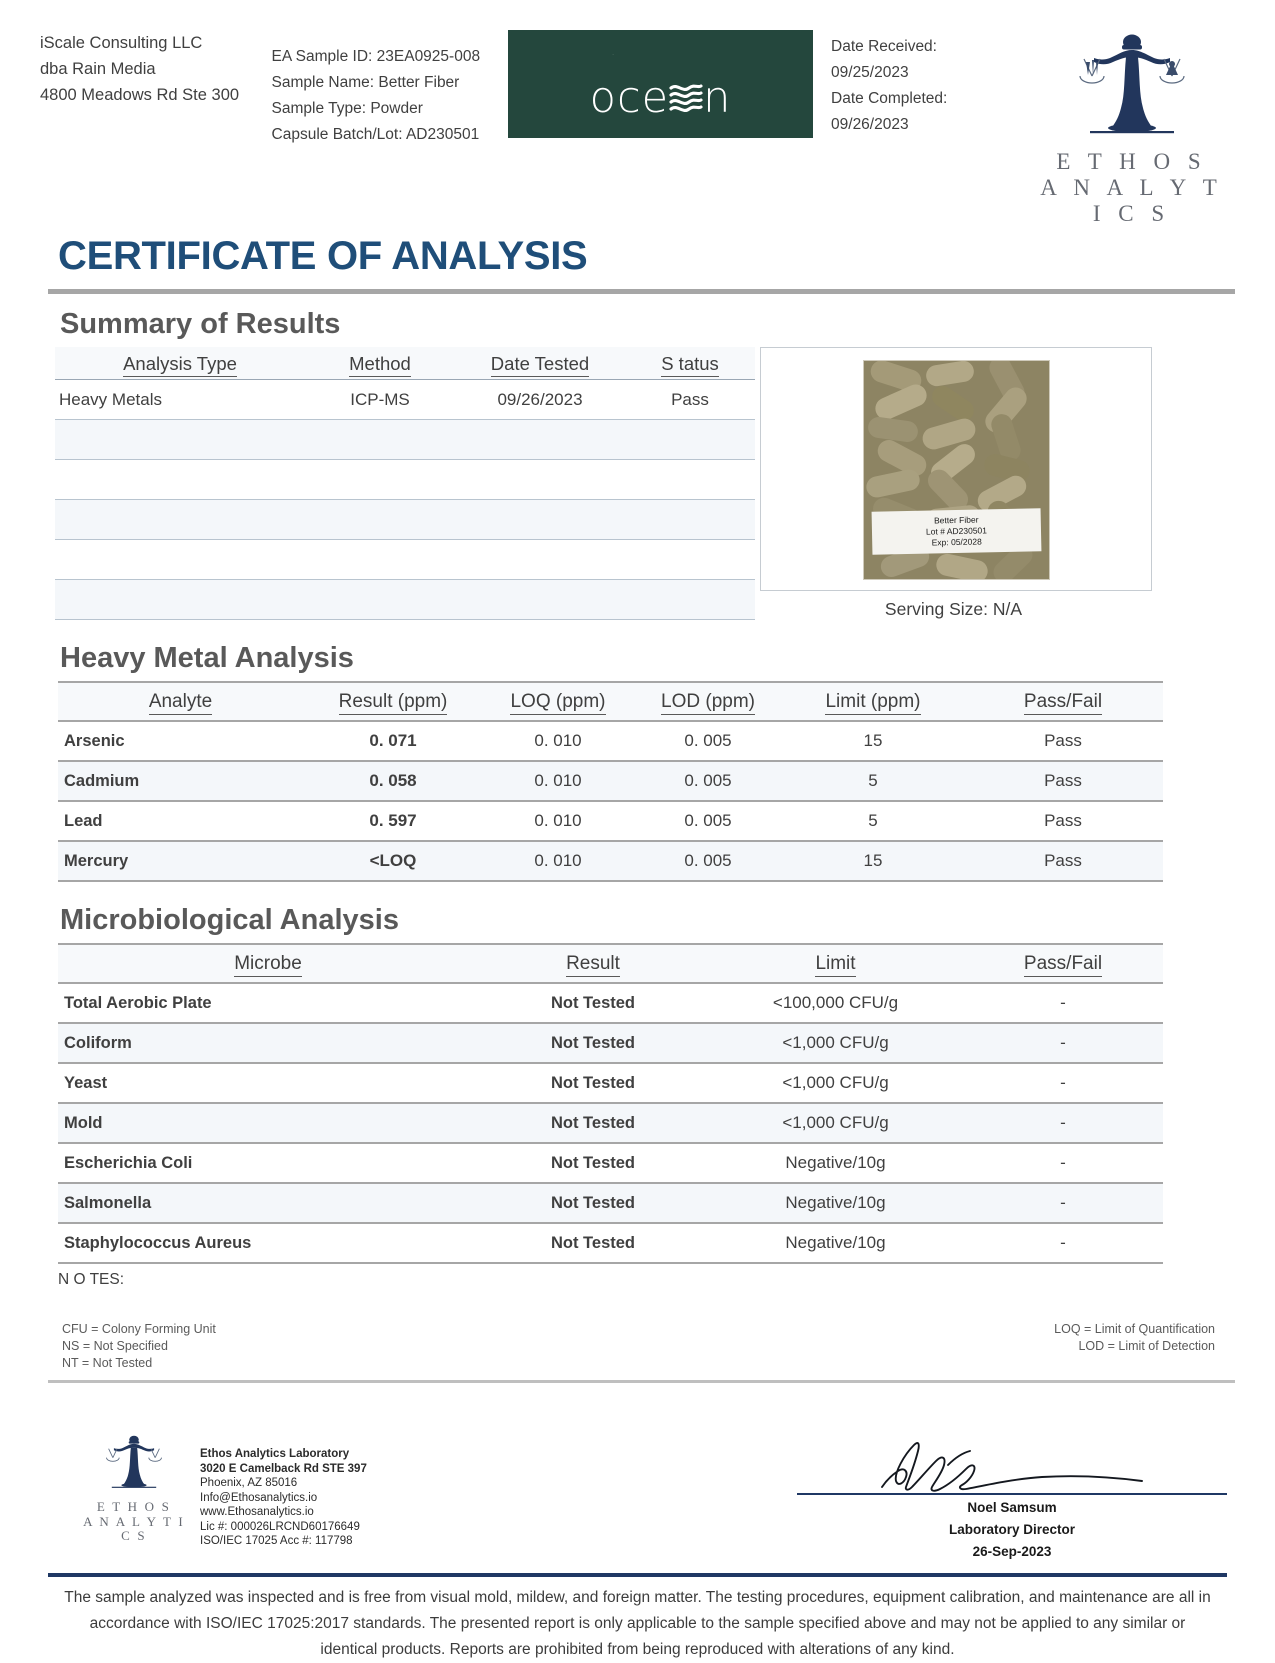  Describe the element at coordinates (610, 1084) in the screenshot. I see `table-row: Yeast Not Tested <1,000 CFU/g -` at that location.